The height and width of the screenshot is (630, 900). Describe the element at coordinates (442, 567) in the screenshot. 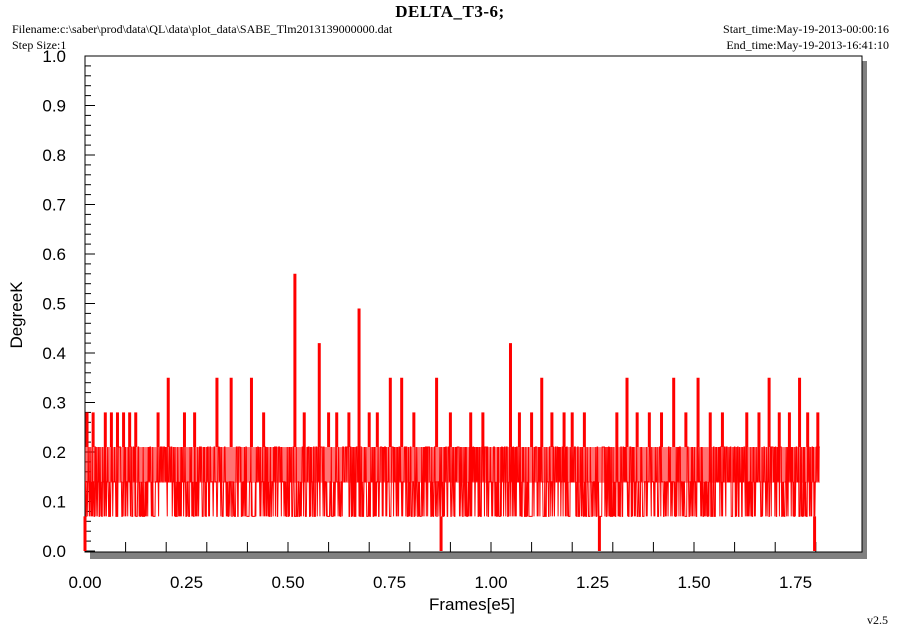

I see `x-axis: 0.00 0.25 0.50 0.75 1.00 1.25 1.50 1.75` at that location.